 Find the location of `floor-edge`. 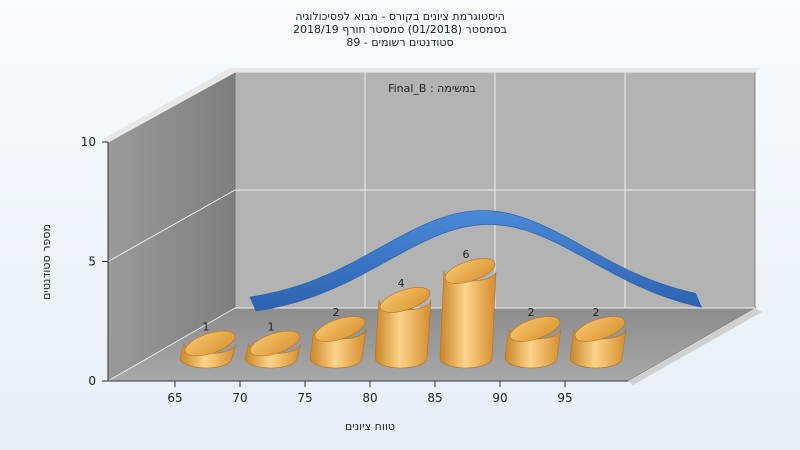

floor-edge is located at coordinates (695, 346).